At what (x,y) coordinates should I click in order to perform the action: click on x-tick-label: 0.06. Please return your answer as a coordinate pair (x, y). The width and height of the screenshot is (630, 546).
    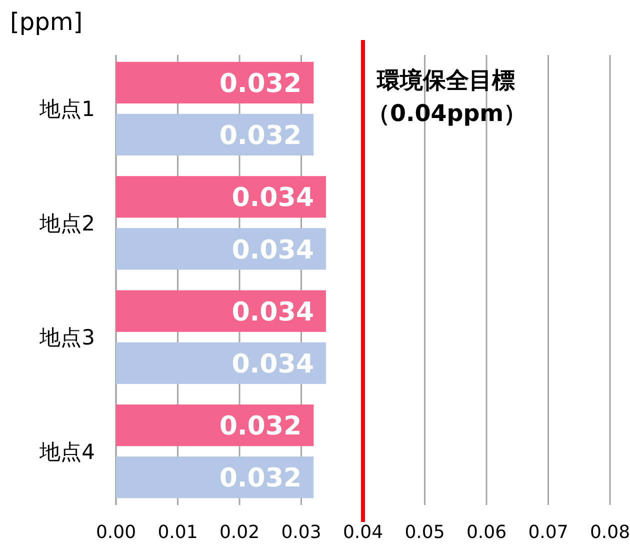
    Looking at the image, I should click on (486, 532).